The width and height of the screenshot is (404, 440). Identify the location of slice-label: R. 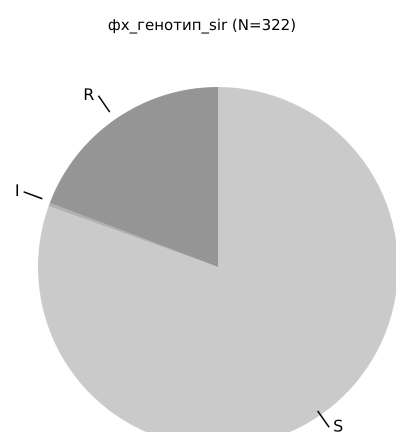
(88, 94).